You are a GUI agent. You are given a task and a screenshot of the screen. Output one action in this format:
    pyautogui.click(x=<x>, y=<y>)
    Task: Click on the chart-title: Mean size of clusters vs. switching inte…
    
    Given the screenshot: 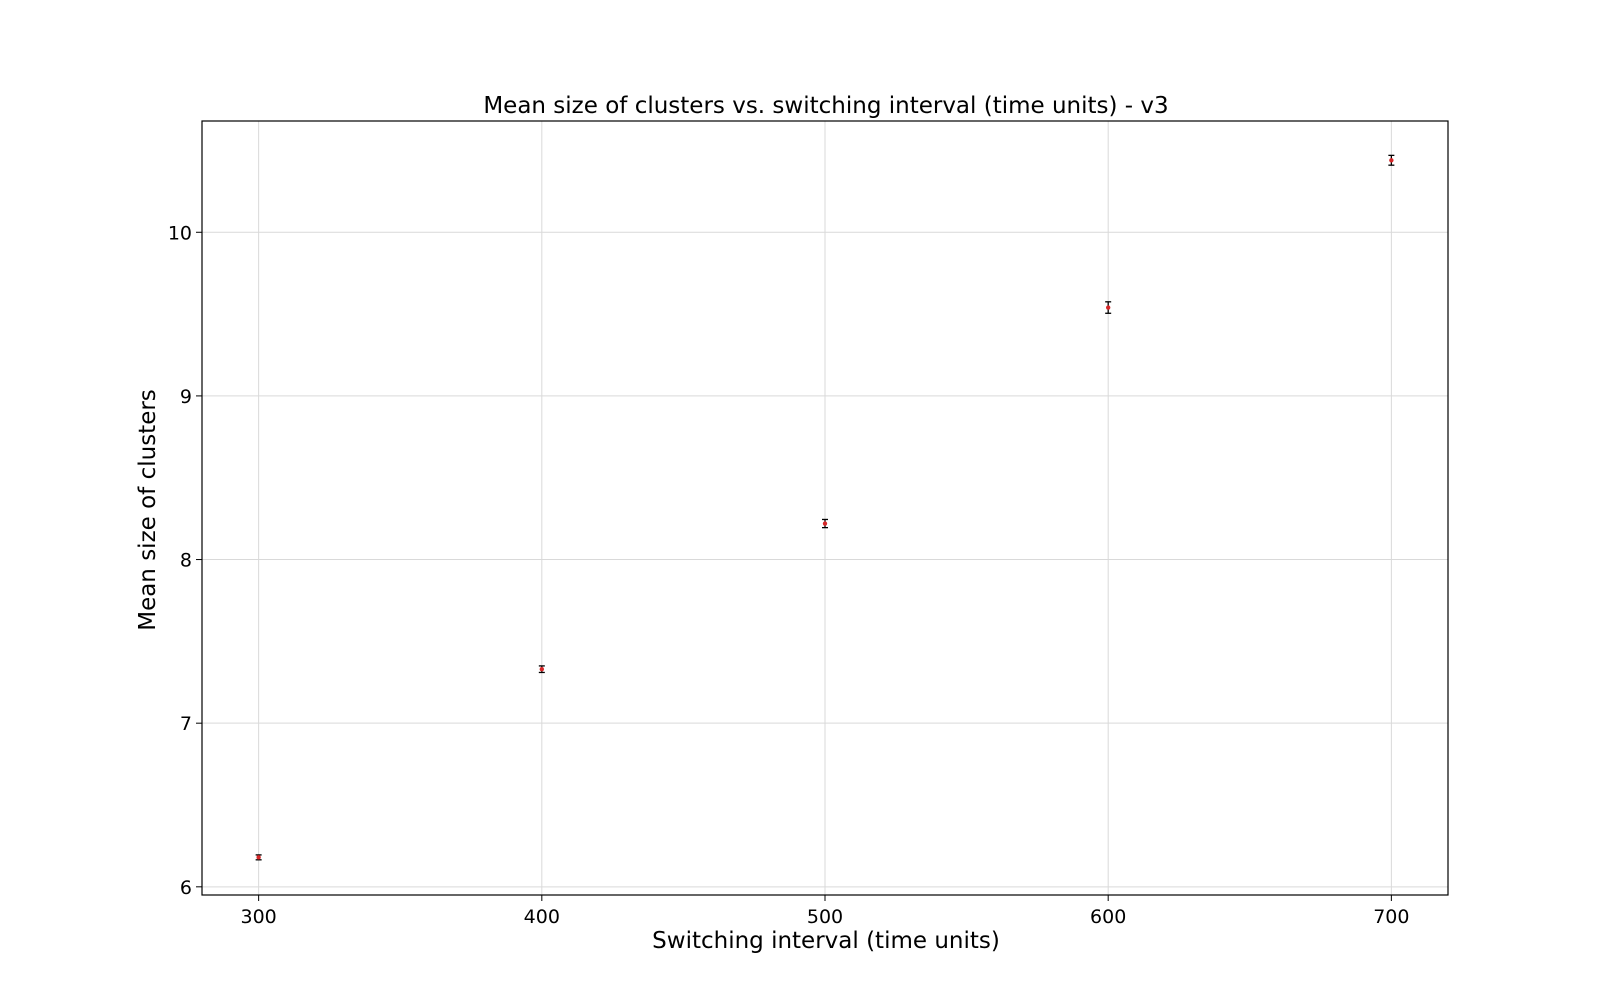 What is the action you would take?
    pyautogui.click(x=825, y=106)
    